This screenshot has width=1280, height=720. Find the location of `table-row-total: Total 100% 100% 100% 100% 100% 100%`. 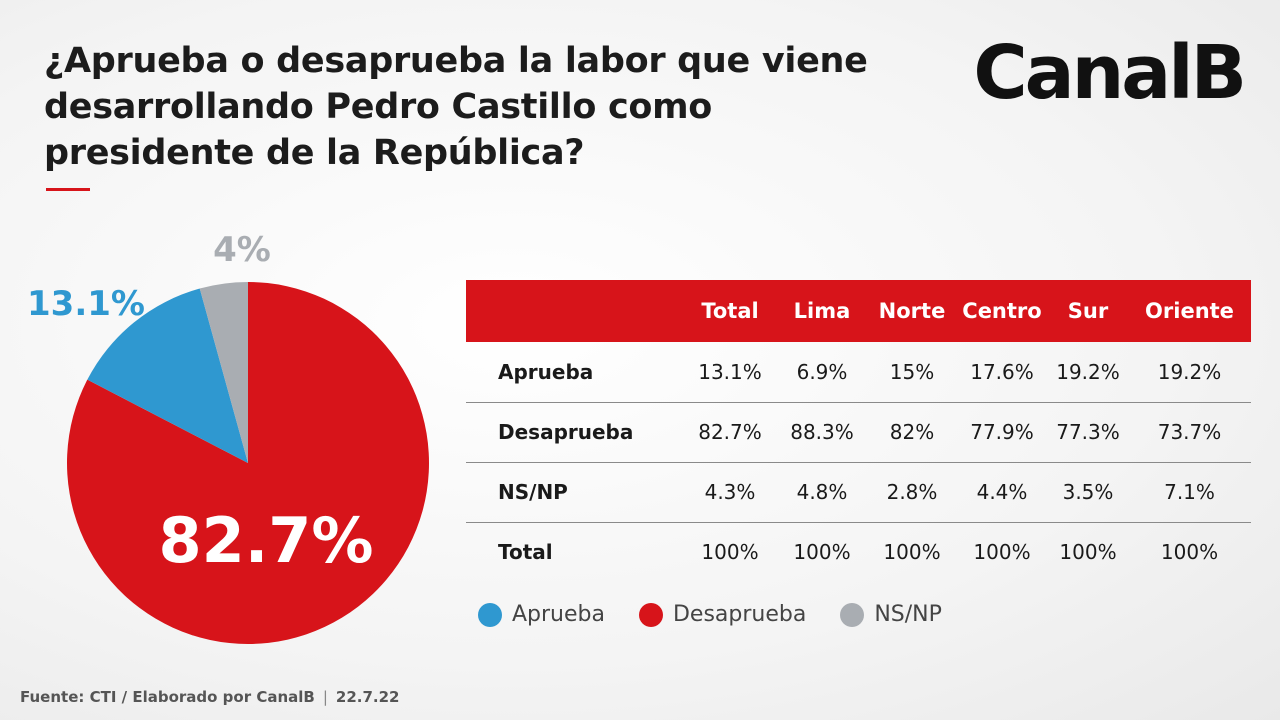

table-row-total: Total 100% 100% 100% 100% 100% 100% is located at coordinates (858, 552).